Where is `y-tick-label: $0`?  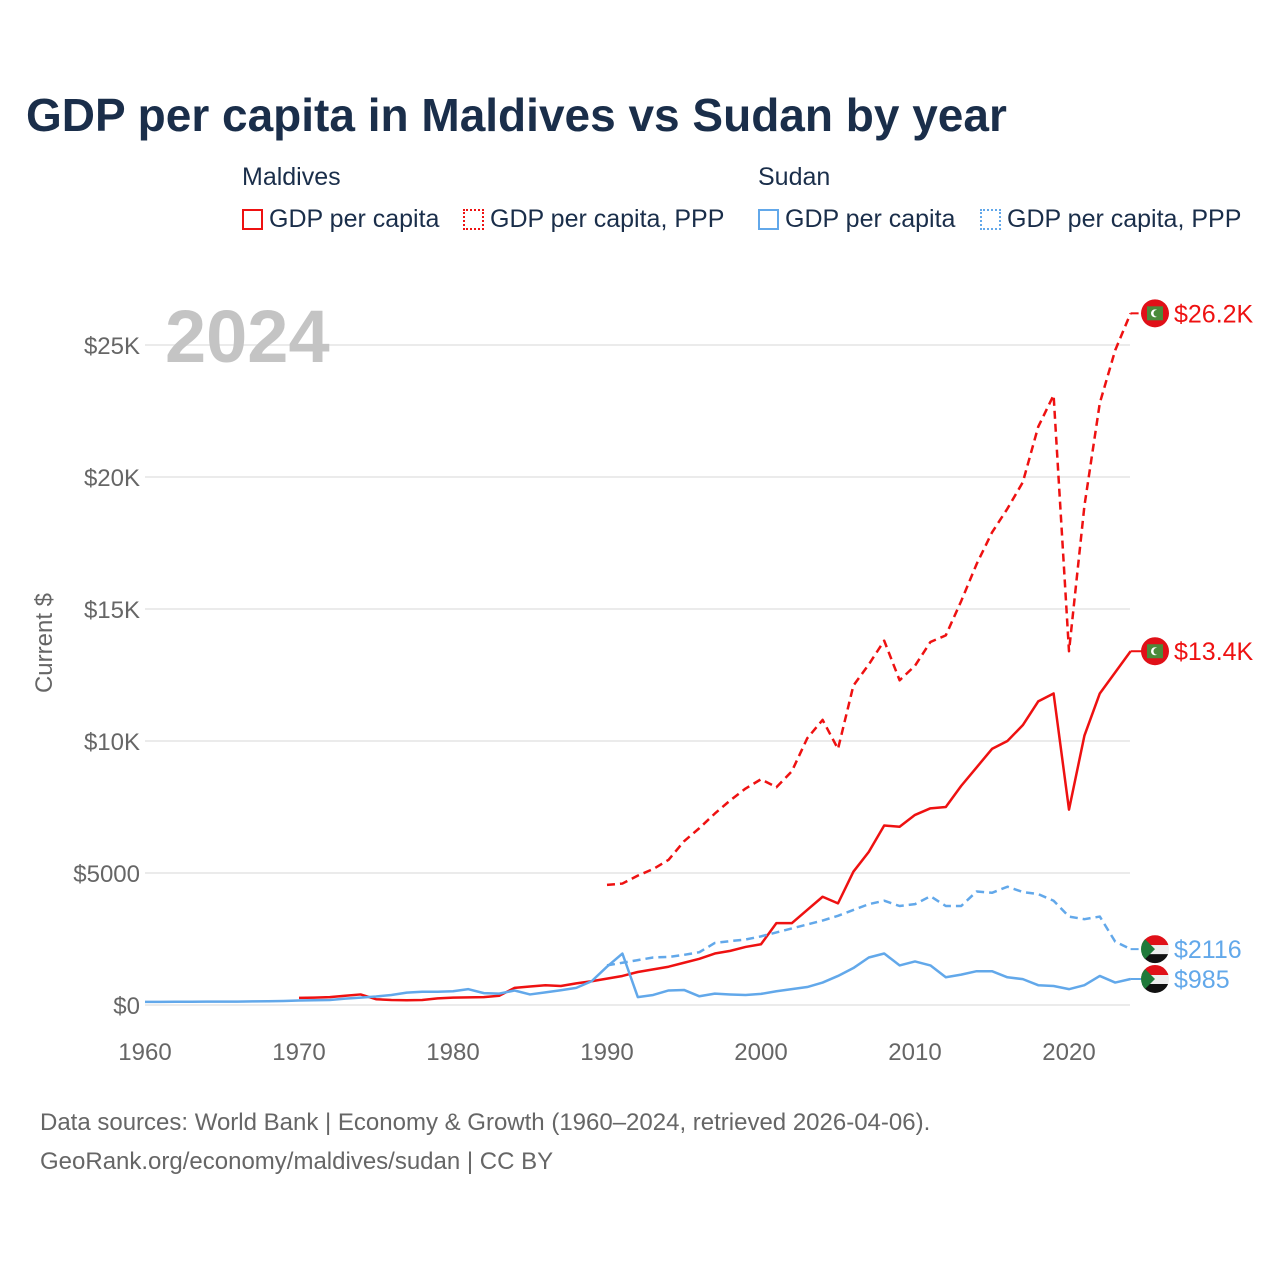
y-tick-label: $0 is located at coordinates (126, 1006).